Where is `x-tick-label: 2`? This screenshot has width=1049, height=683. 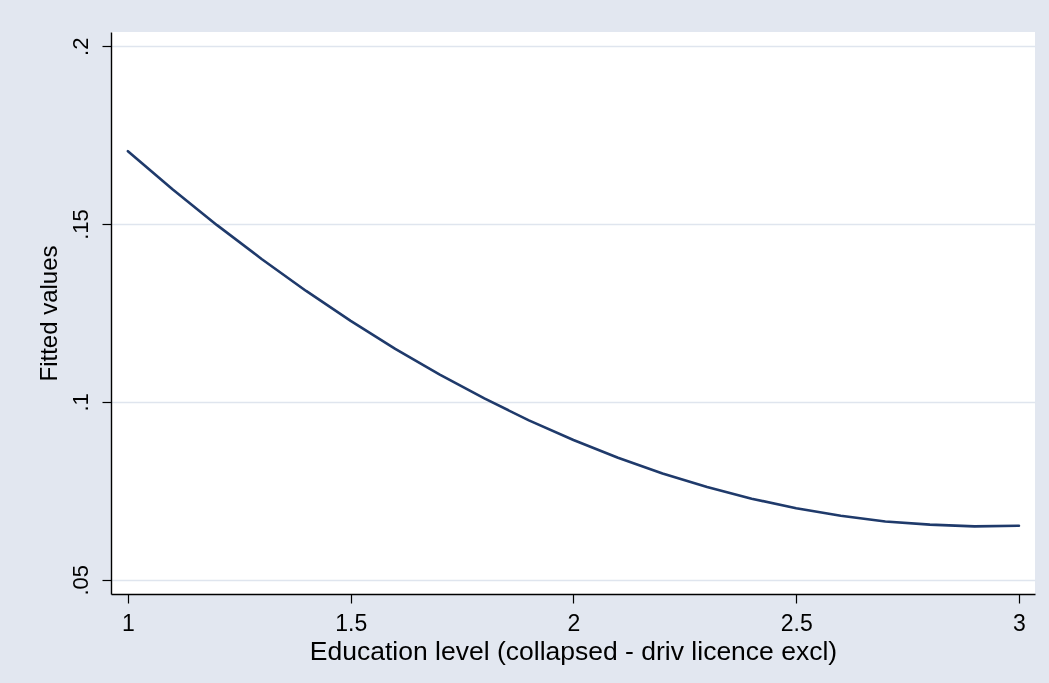 x-tick-label: 2 is located at coordinates (574, 622).